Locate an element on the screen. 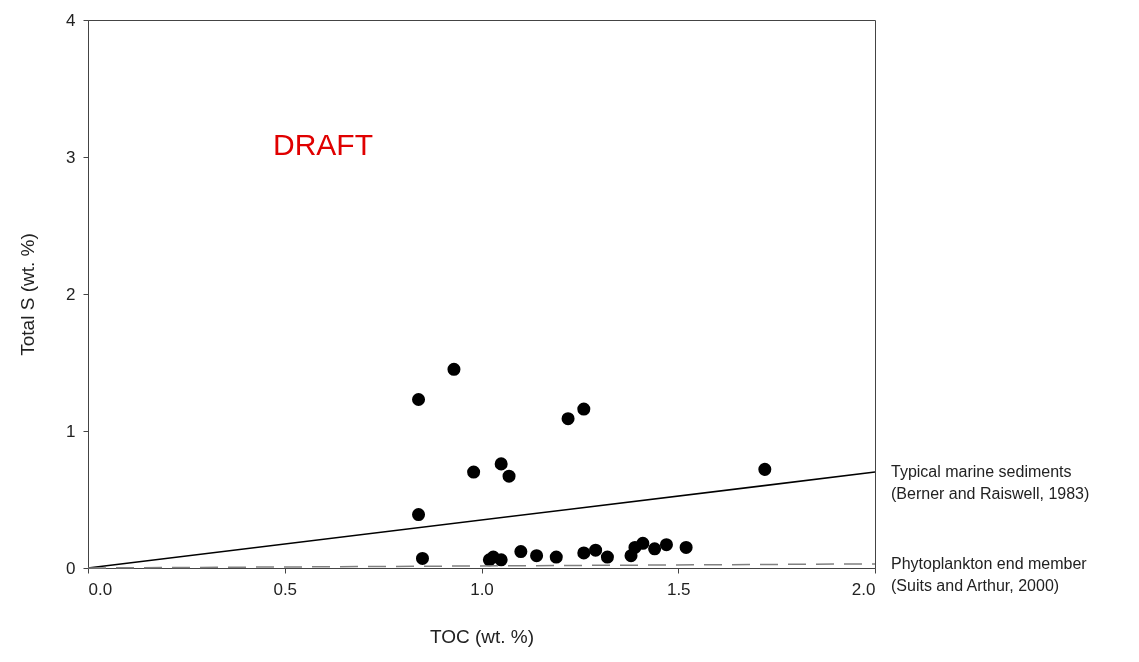 The width and height of the screenshot is (1139, 662). x-tick-label: 2.0 is located at coordinates (863, 589).